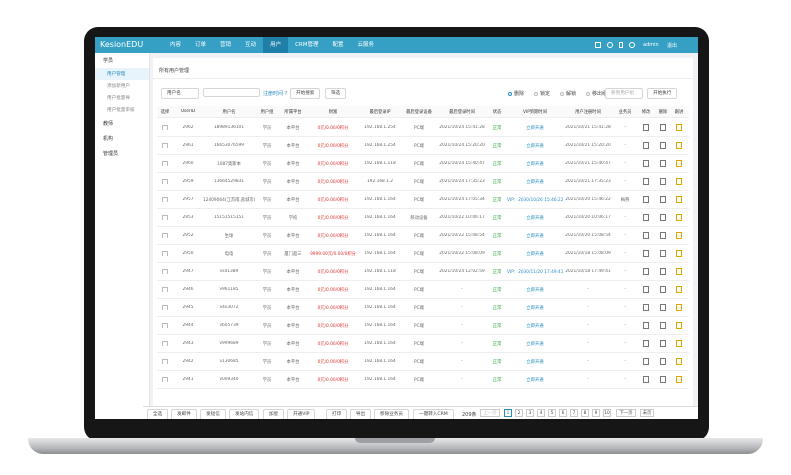 This screenshot has width=791, height=475. I want to click on page: 1, so click(508, 413).